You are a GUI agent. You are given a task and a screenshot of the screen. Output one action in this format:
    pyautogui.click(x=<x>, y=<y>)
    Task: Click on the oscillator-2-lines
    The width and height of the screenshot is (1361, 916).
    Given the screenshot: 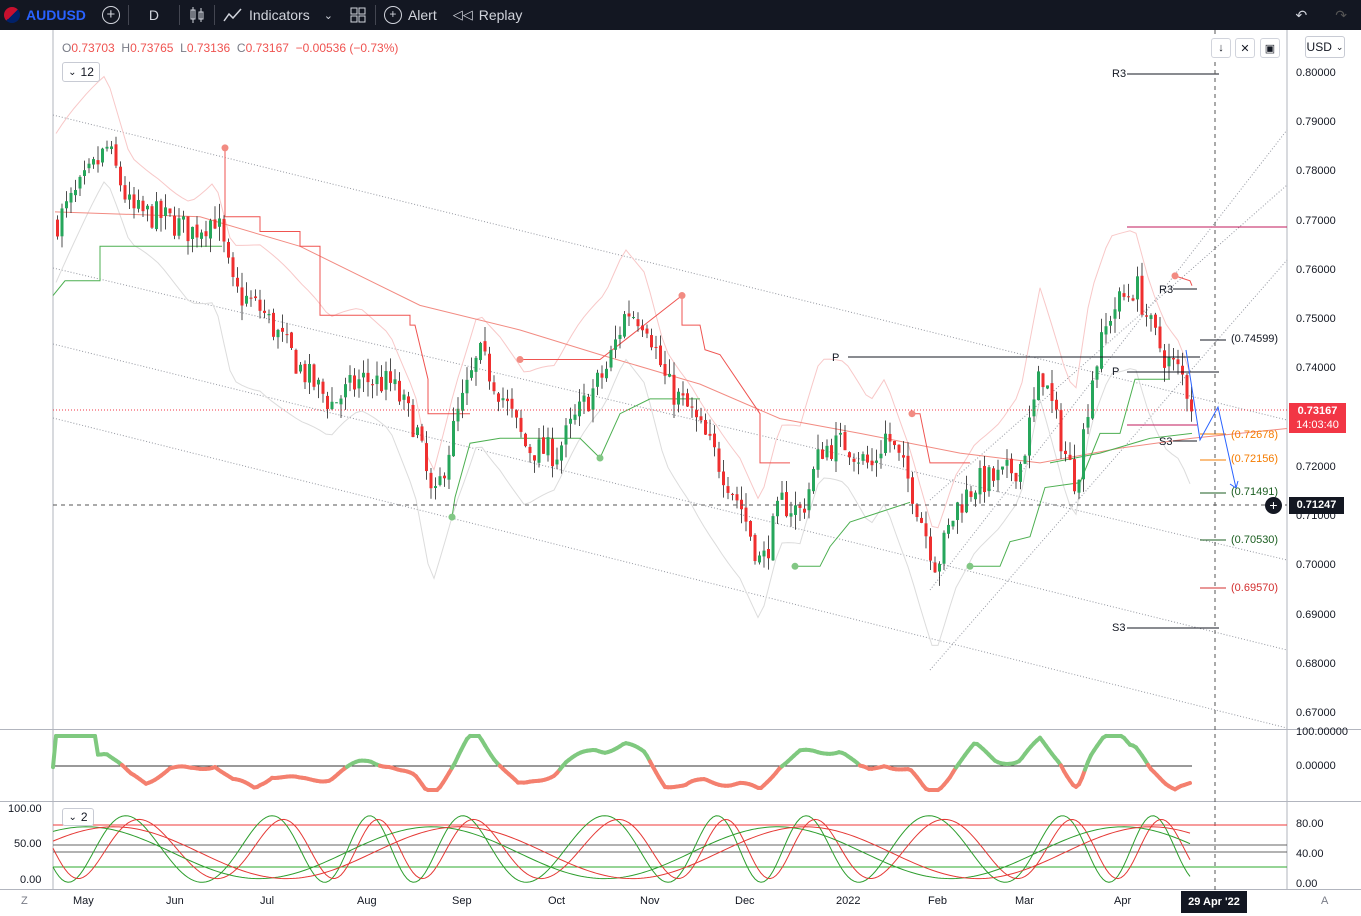 What is the action you would take?
    pyautogui.click(x=621, y=849)
    